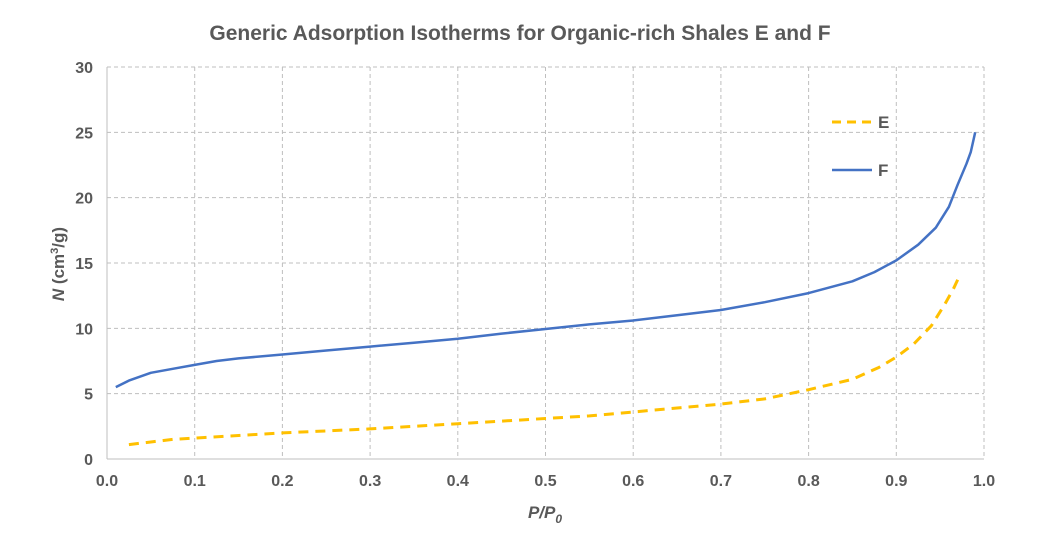 The width and height of the screenshot is (1040, 546). I want to click on y-axis-label-unit-sup: 3, so click(55, 251).